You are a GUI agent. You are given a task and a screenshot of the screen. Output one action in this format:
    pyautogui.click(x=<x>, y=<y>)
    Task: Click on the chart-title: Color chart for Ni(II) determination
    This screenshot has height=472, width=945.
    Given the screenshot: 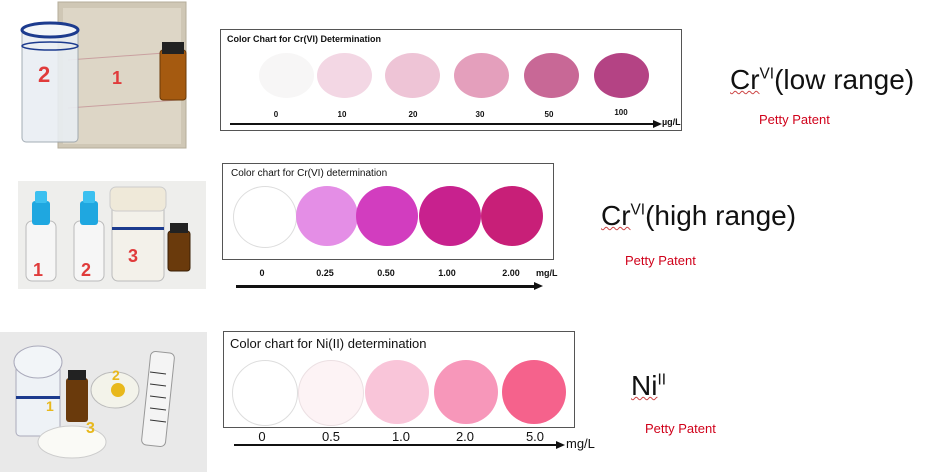 What is the action you would take?
    pyautogui.click(x=328, y=343)
    